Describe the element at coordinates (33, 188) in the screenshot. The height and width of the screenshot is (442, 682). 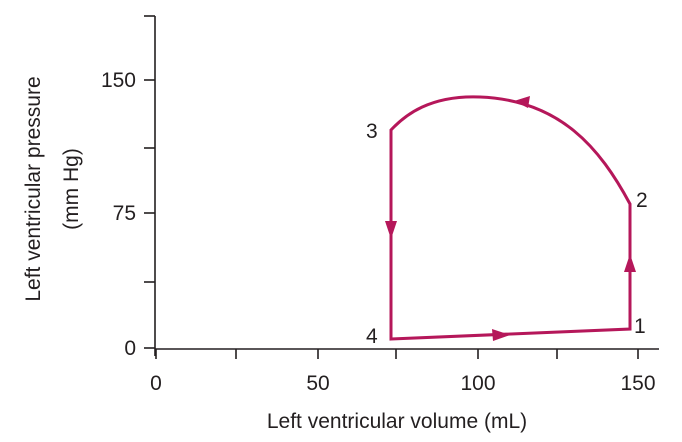
I see `y-axis-title: Left ventricular pressure` at that location.